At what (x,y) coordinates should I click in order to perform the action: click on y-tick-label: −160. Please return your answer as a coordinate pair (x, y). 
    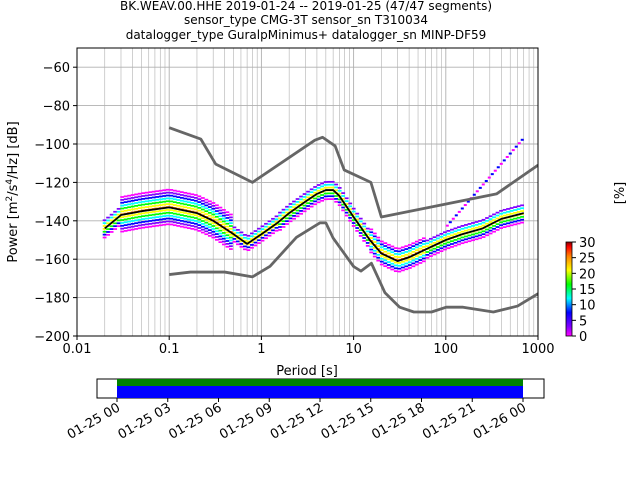
    Looking at the image, I should click on (52, 260).